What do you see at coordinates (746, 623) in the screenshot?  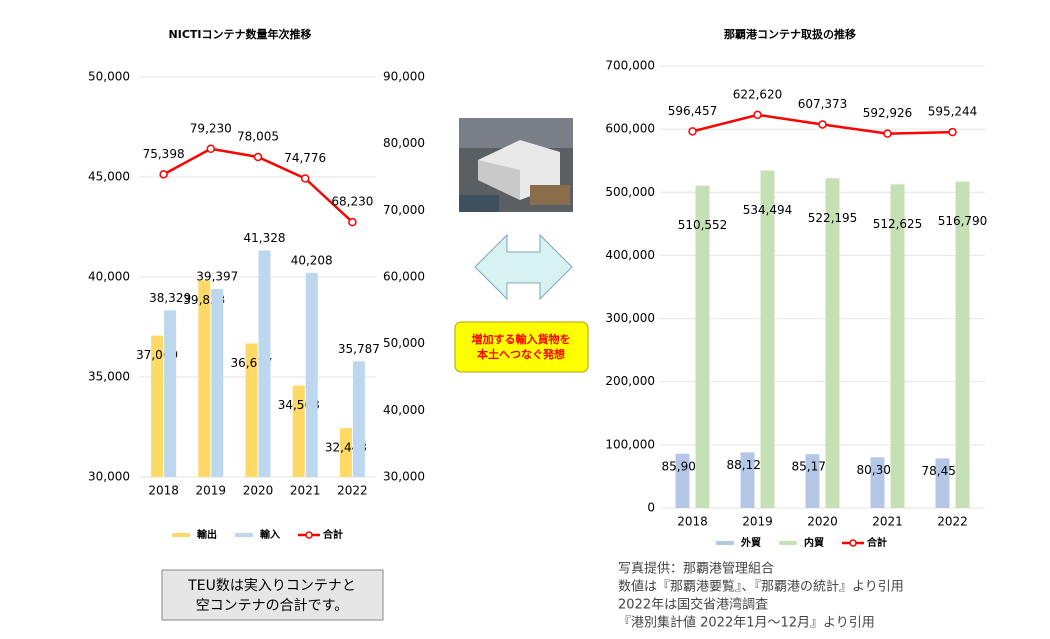 I see `credit-text: 『港別集計値 2022年1月～12月』より引用` at bounding box center [746, 623].